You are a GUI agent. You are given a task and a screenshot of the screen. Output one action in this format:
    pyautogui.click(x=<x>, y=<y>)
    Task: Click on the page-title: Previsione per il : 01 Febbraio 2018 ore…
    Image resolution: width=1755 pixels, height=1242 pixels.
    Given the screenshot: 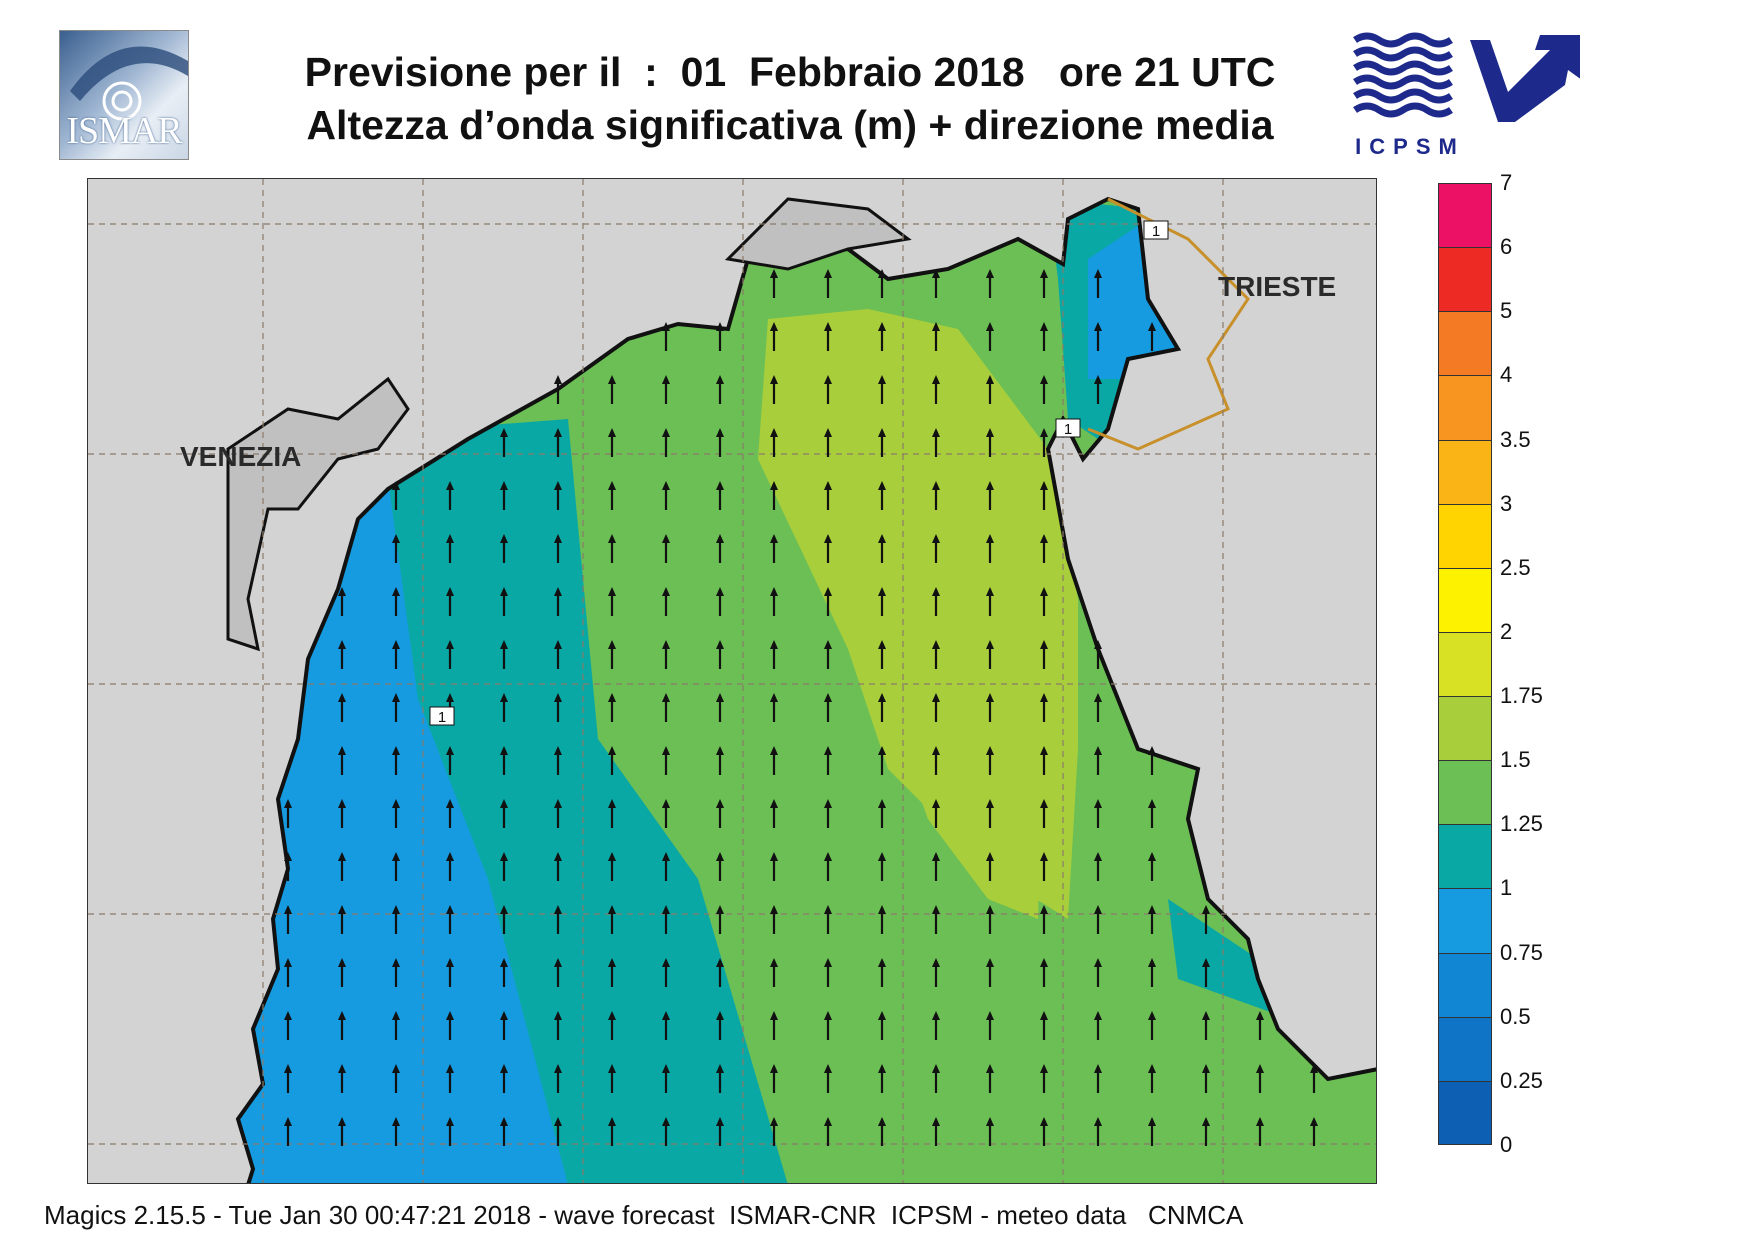 What is the action you would take?
    pyautogui.click(x=790, y=99)
    